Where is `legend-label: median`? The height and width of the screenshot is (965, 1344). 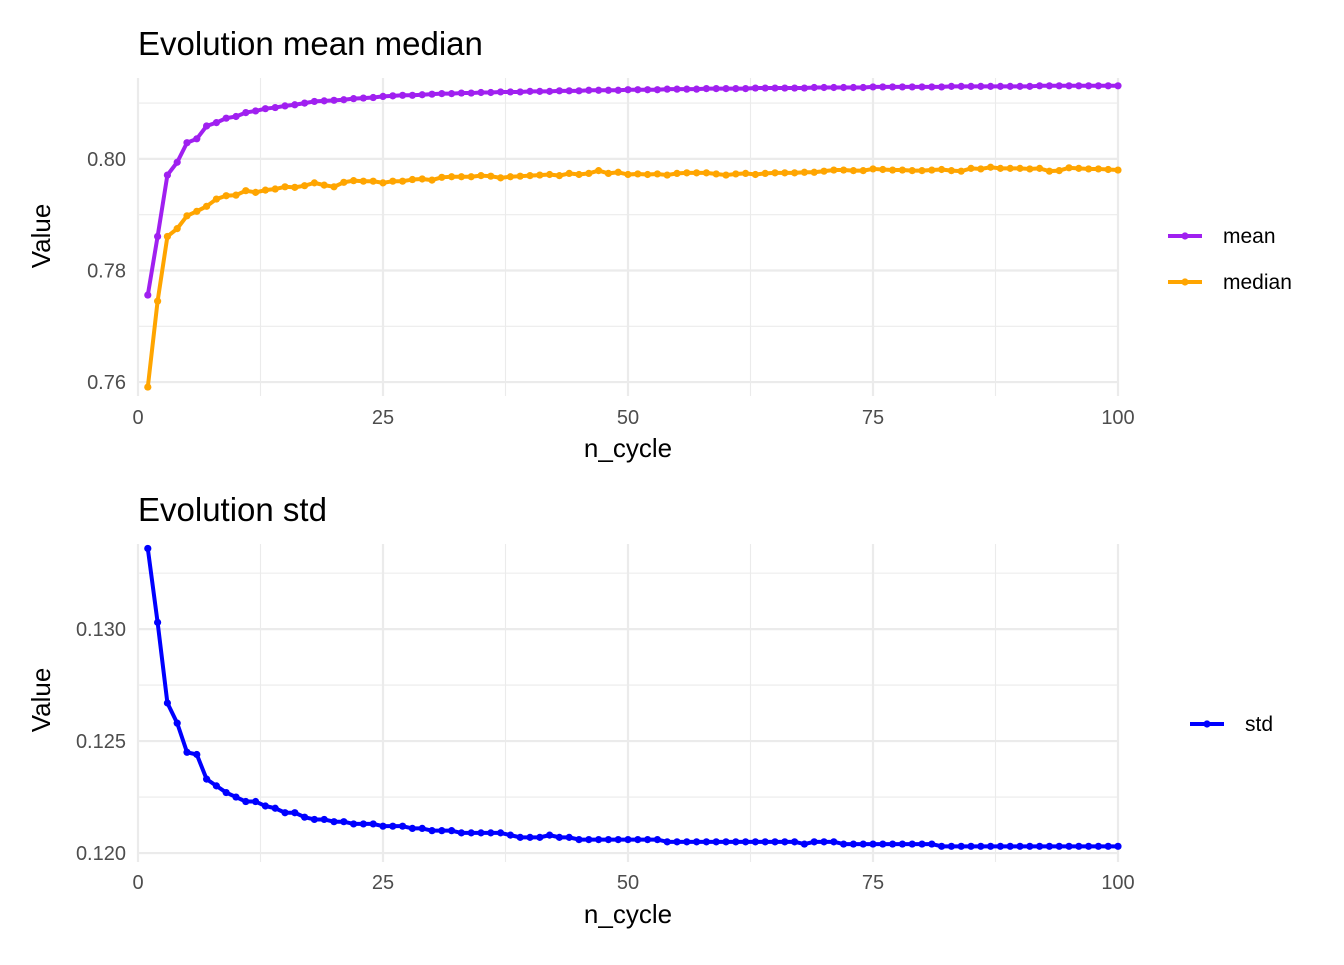
legend-label: median is located at coordinates (1257, 282).